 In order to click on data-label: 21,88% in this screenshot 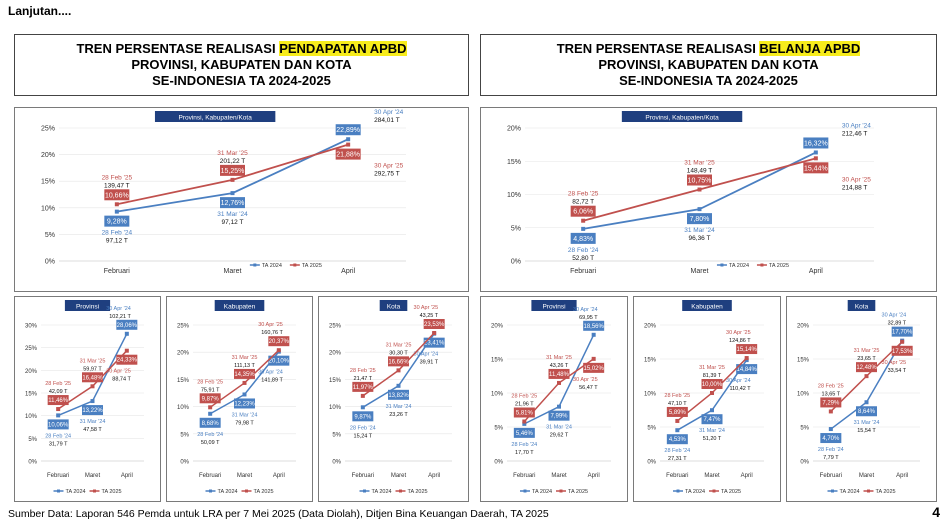, I will do `click(348, 155)`.